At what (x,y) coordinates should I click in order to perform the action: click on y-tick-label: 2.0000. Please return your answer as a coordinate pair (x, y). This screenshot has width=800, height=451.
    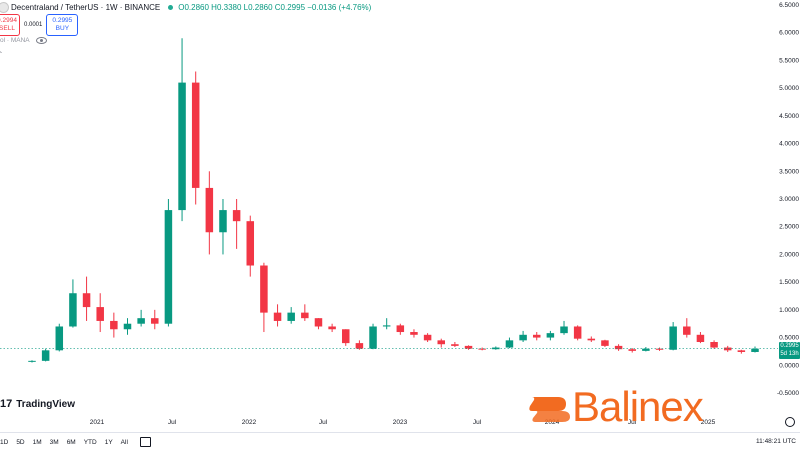
    Looking at the image, I should click on (789, 254).